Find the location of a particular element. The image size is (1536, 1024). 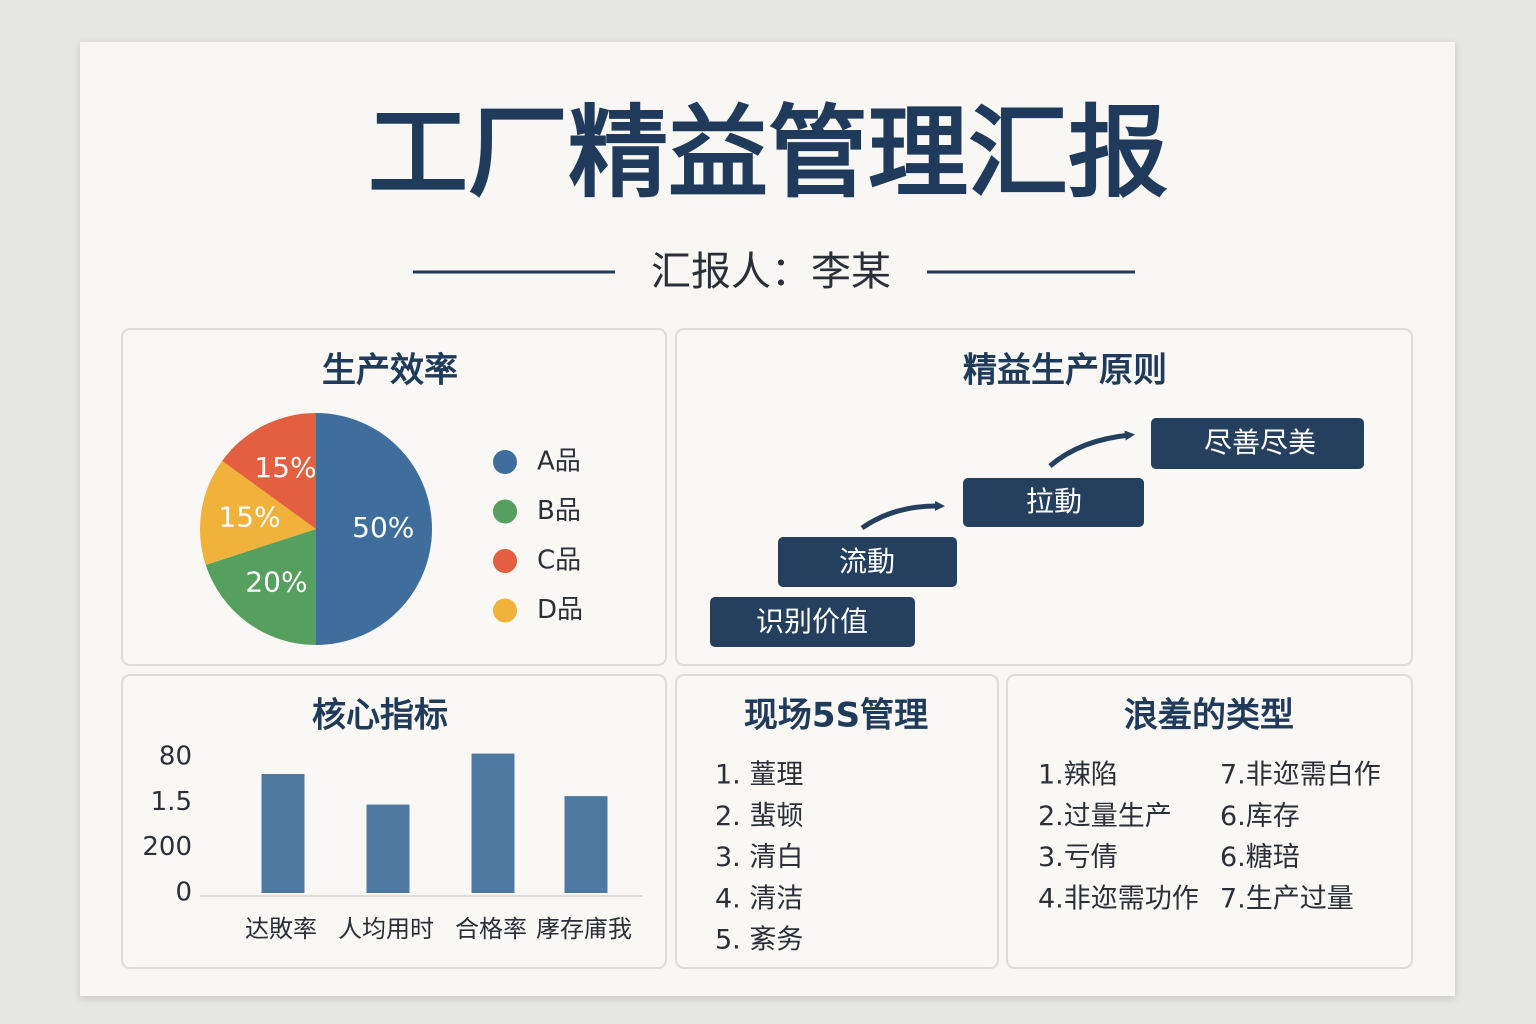

list-item: 1. 蕫理 is located at coordinates (759, 775).